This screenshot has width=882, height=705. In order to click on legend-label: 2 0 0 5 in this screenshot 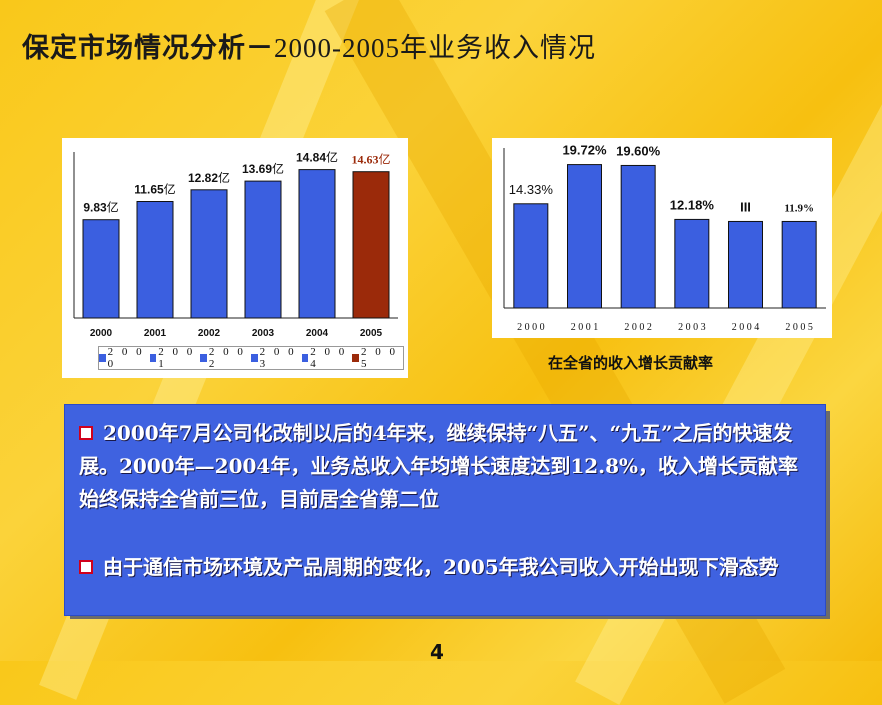, I will do `click(379, 358)`.